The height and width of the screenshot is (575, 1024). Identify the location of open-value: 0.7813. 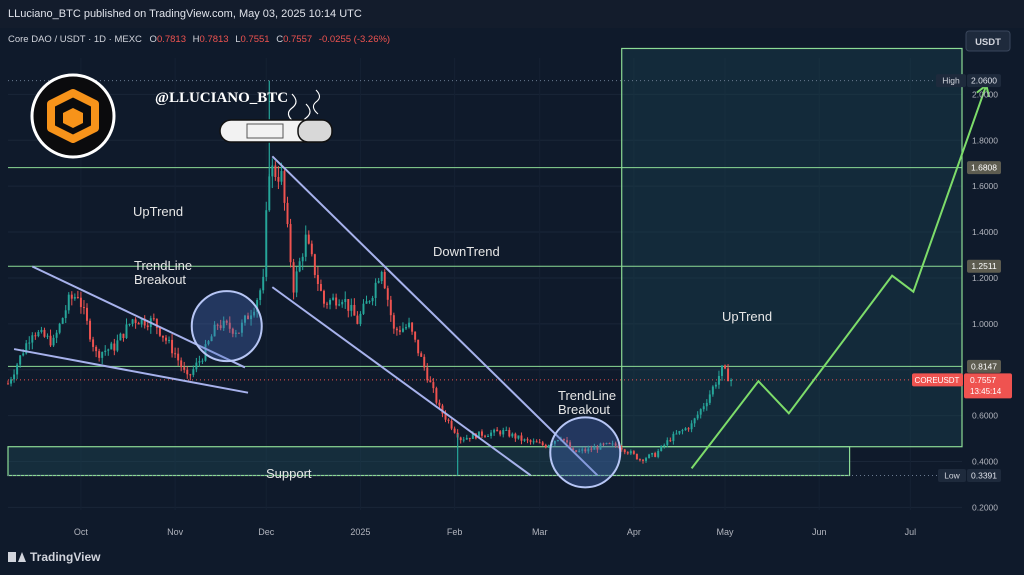
(171, 39).